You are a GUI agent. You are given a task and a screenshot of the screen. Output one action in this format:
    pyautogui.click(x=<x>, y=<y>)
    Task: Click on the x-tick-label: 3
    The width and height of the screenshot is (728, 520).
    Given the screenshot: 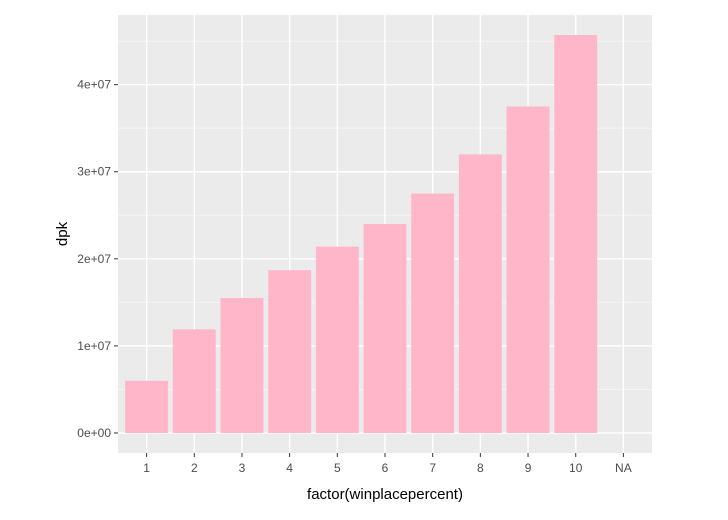 What is the action you would take?
    pyautogui.click(x=242, y=468)
    